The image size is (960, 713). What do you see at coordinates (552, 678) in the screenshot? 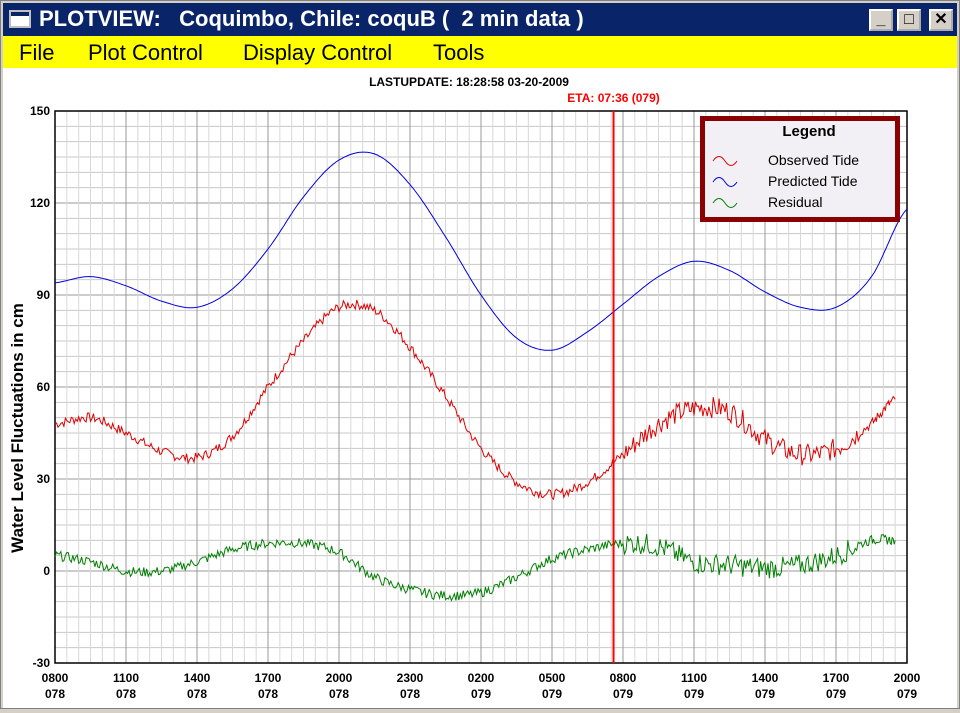
I see `x-tick-time: 0500` at bounding box center [552, 678].